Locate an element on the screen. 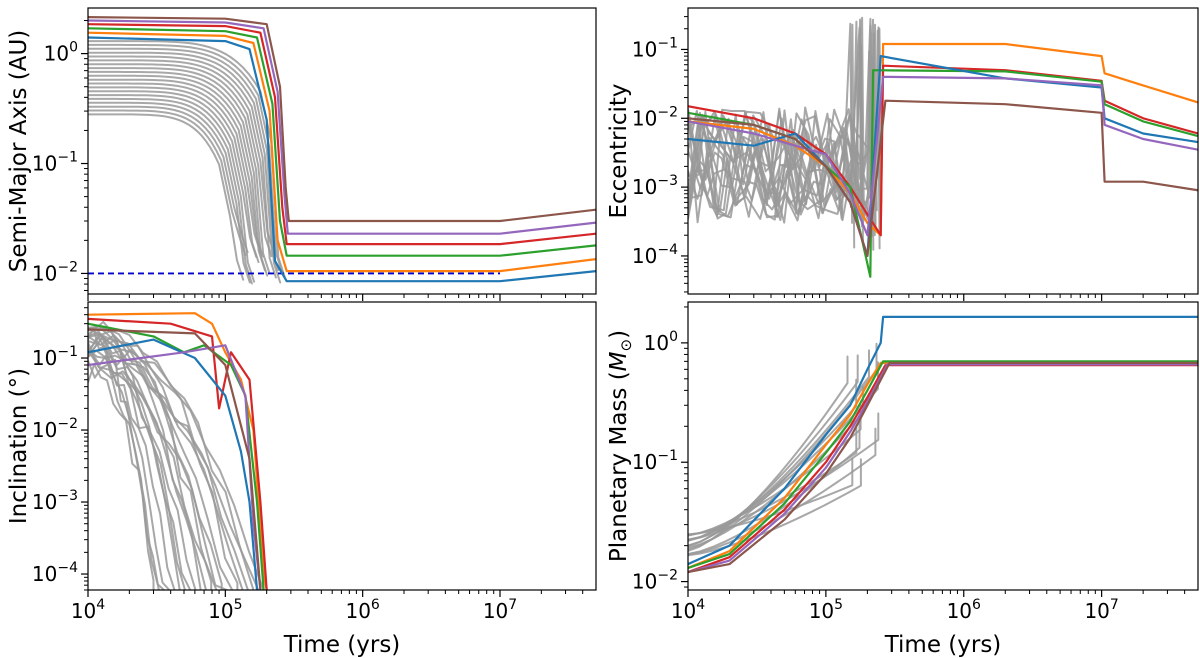 This screenshot has height=658, width=1200. y-axis-label: Planetary Mass (M⊙) is located at coordinates (620, 446).